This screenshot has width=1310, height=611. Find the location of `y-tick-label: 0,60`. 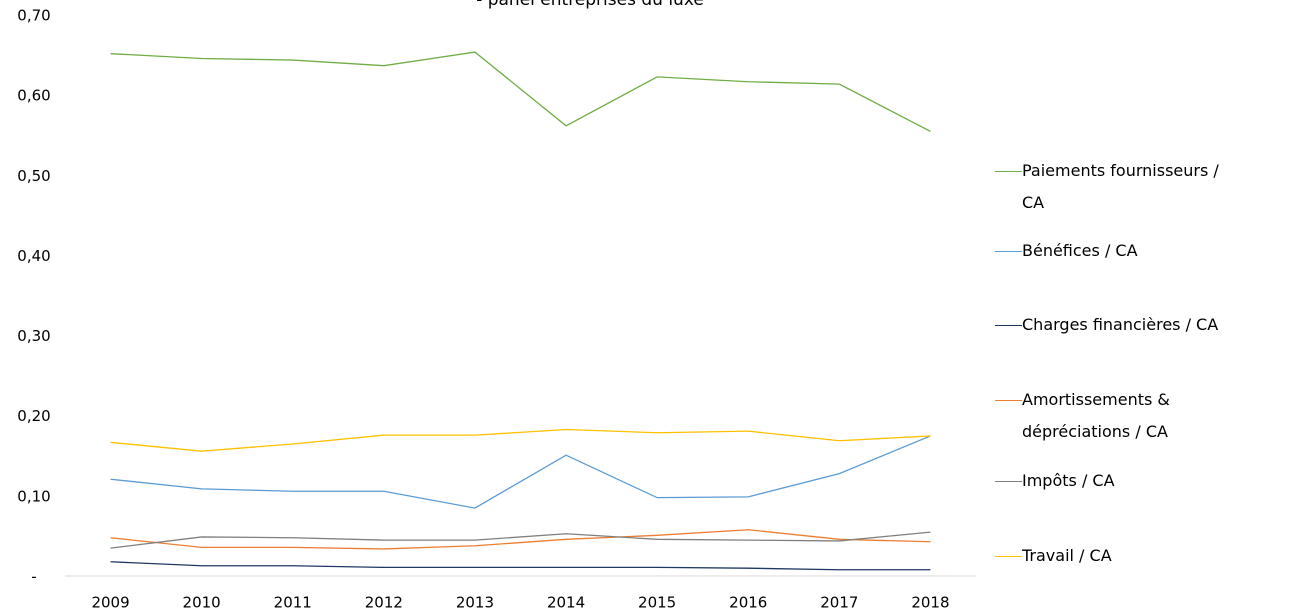

y-tick-label: 0,60 is located at coordinates (33, 96).